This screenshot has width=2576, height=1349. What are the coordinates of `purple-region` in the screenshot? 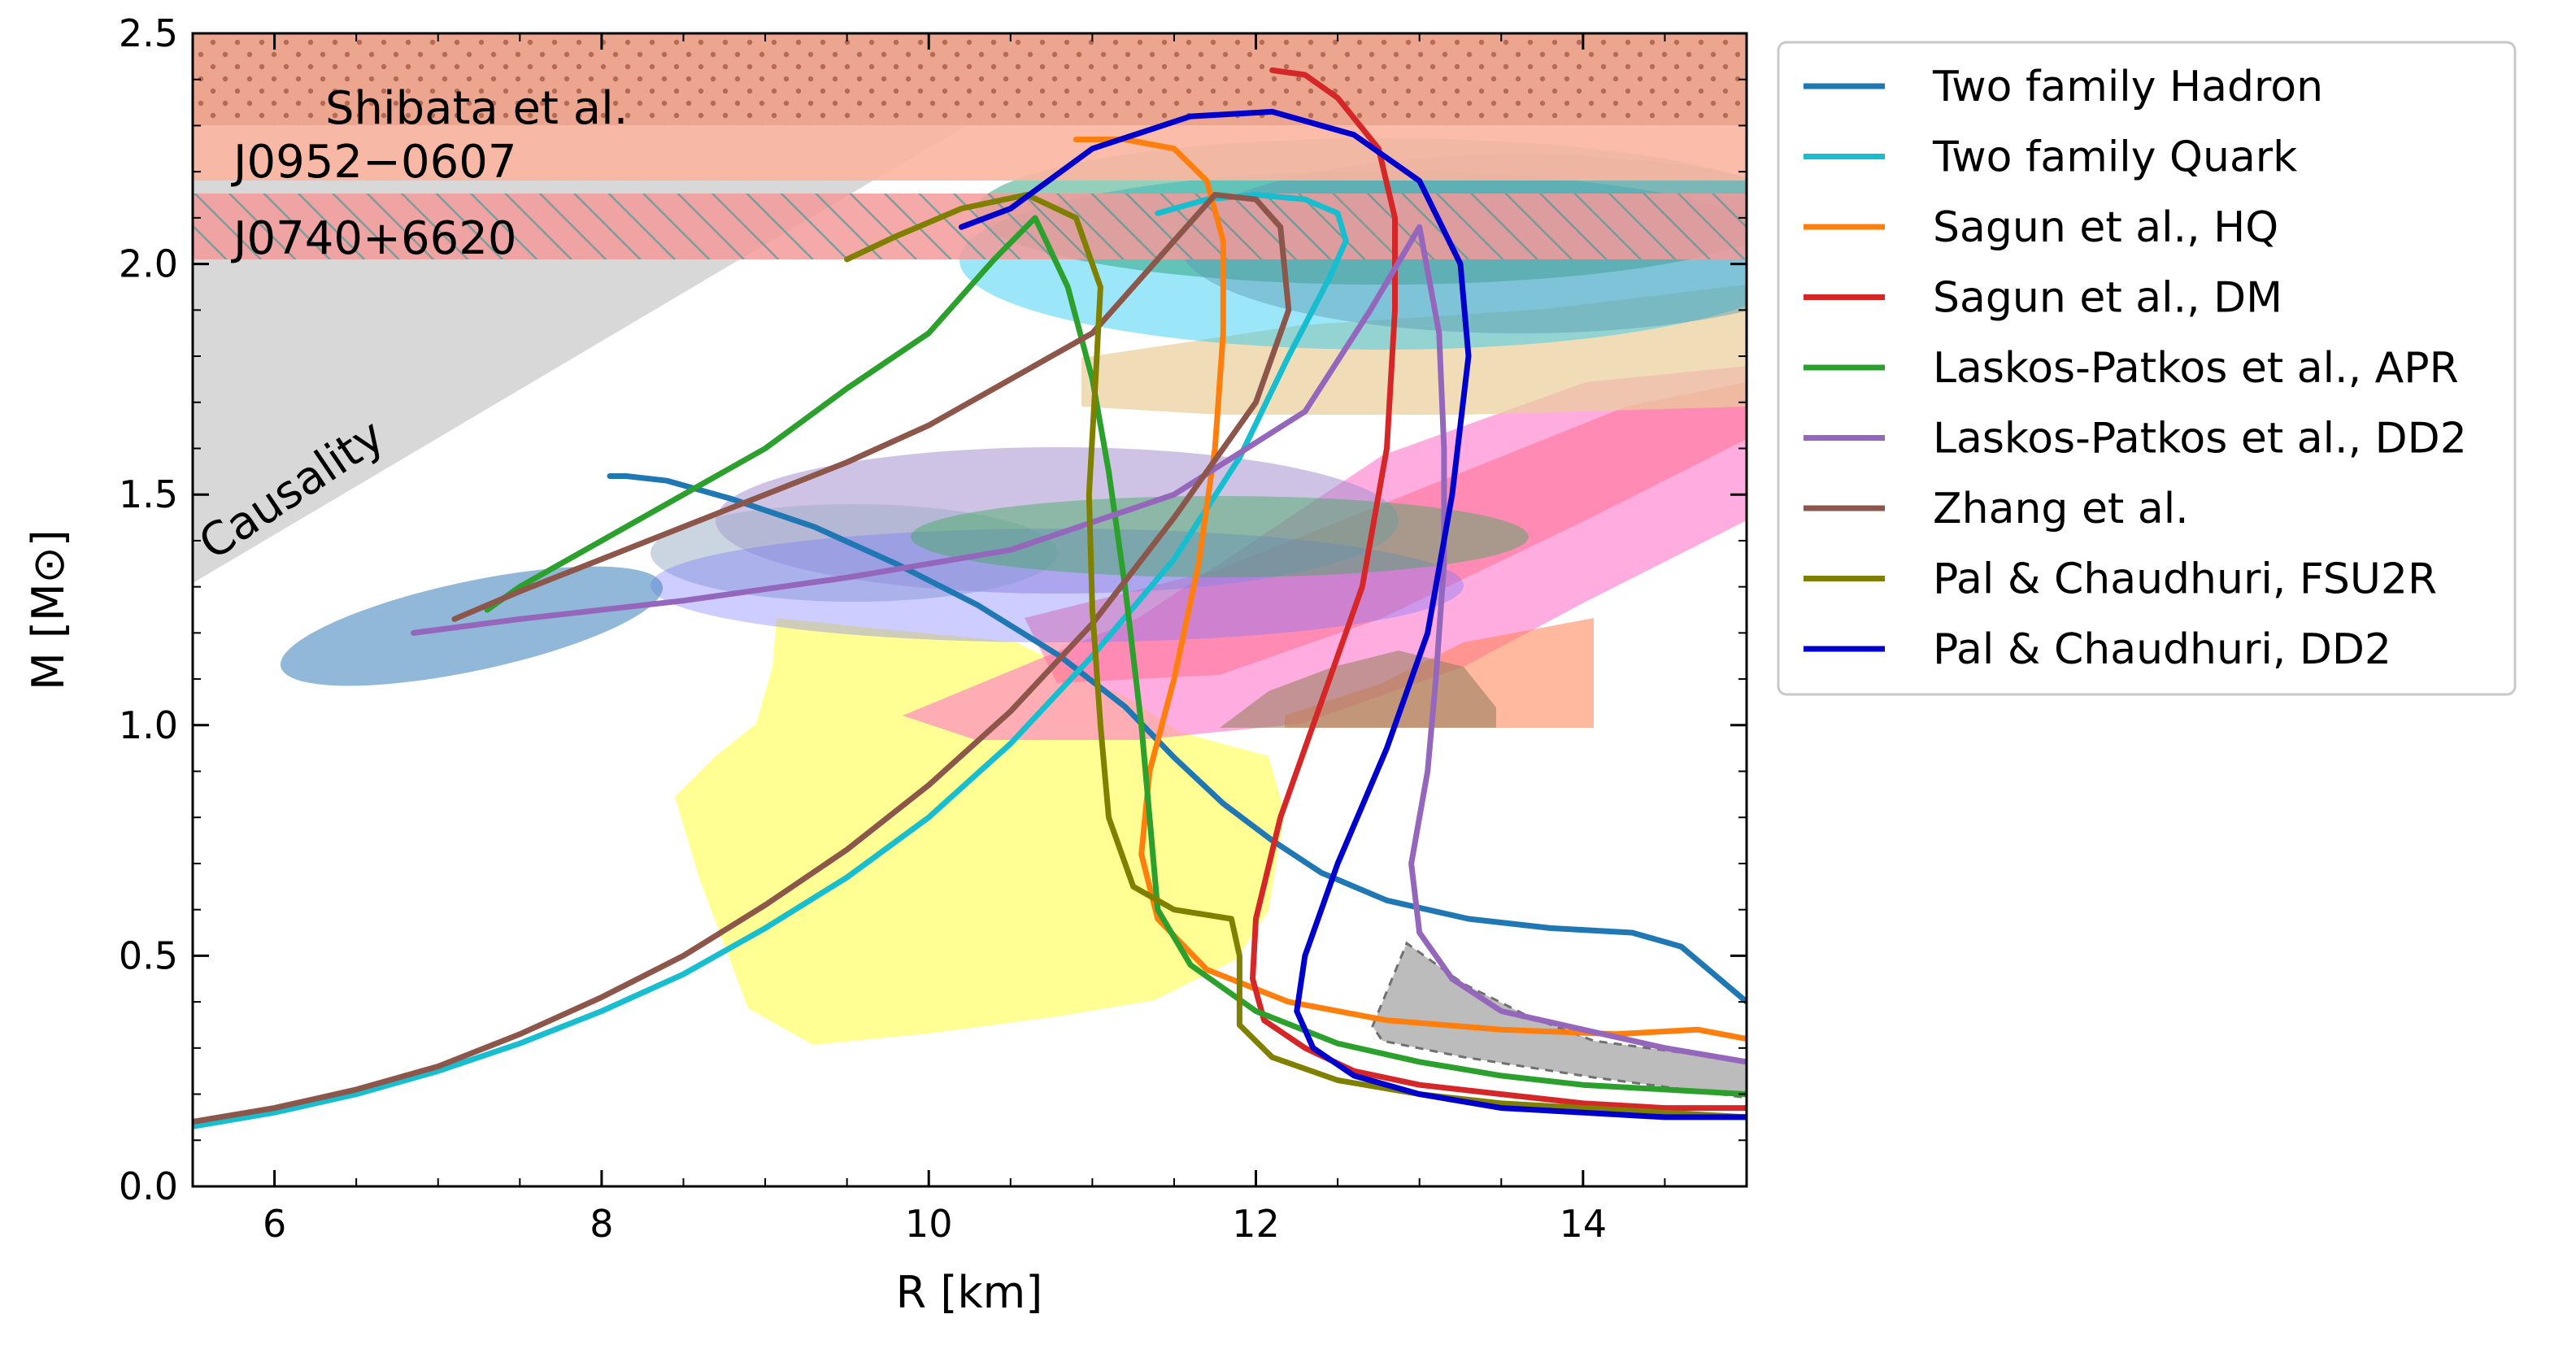 It's located at (1058, 585).